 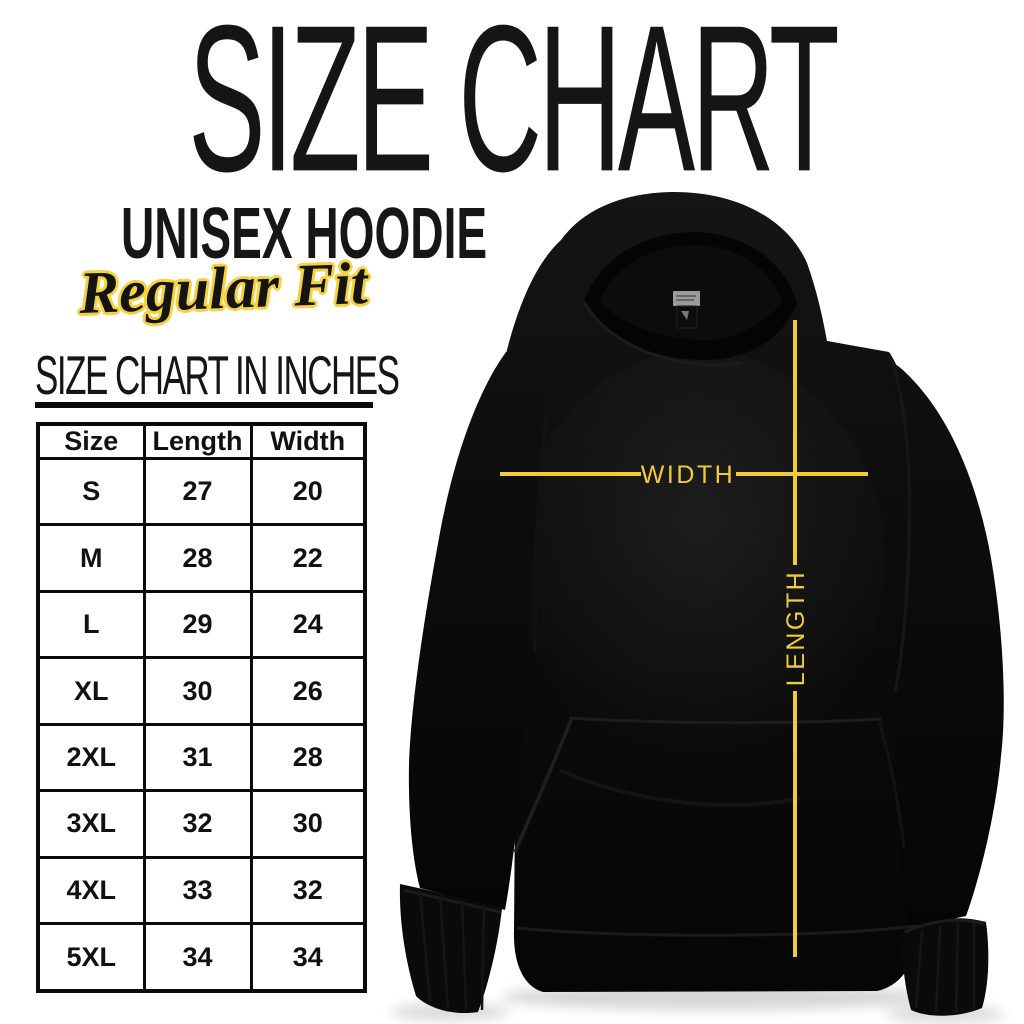 What do you see at coordinates (514, 108) in the screenshot?
I see `page-title: SIZE CHART` at bounding box center [514, 108].